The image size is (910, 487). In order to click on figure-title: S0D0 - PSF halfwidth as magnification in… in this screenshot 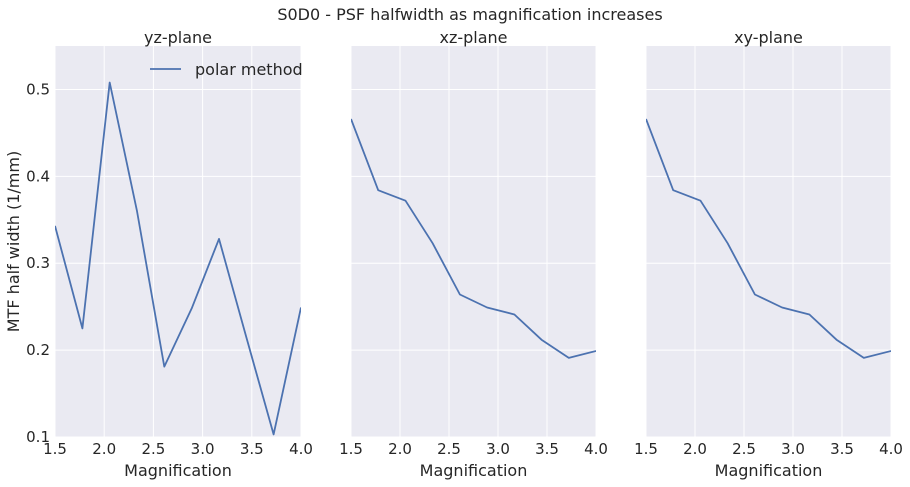, I will do `click(469, 14)`.